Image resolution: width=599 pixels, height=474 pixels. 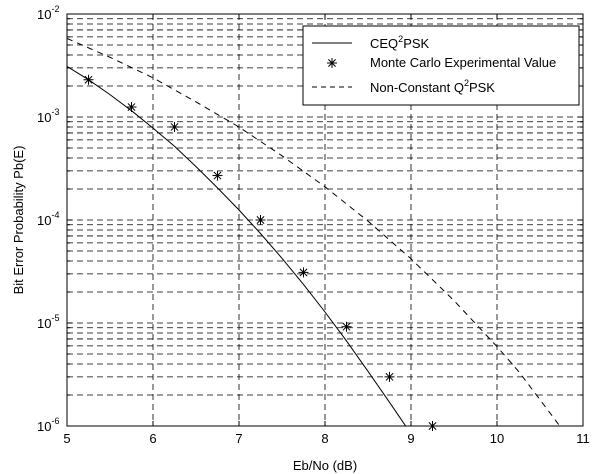 What do you see at coordinates (400, 42) in the screenshot?
I see `legend-label-ceq2psk: CEQ2PSK` at bounding box center [400, 42].